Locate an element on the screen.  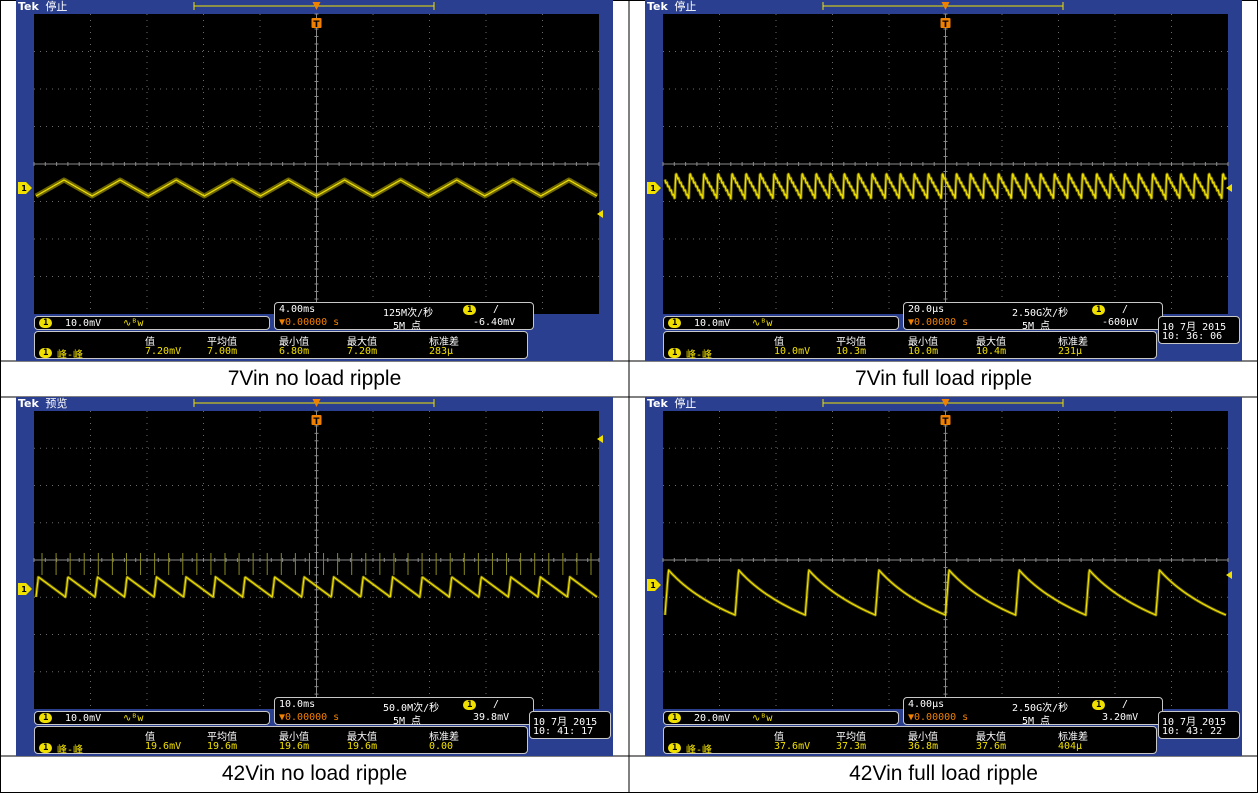
panel-caption: 42Vin no load ripple is located at coordinates (314, 773).